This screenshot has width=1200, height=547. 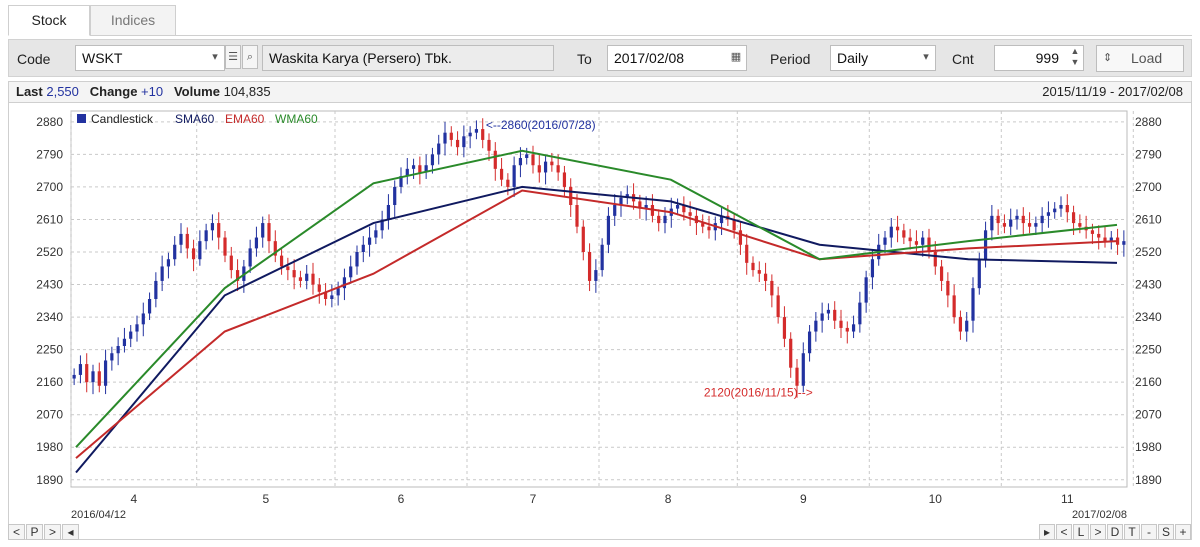 I want to click on step-back-button: ◂, so click(x=70, y=532).